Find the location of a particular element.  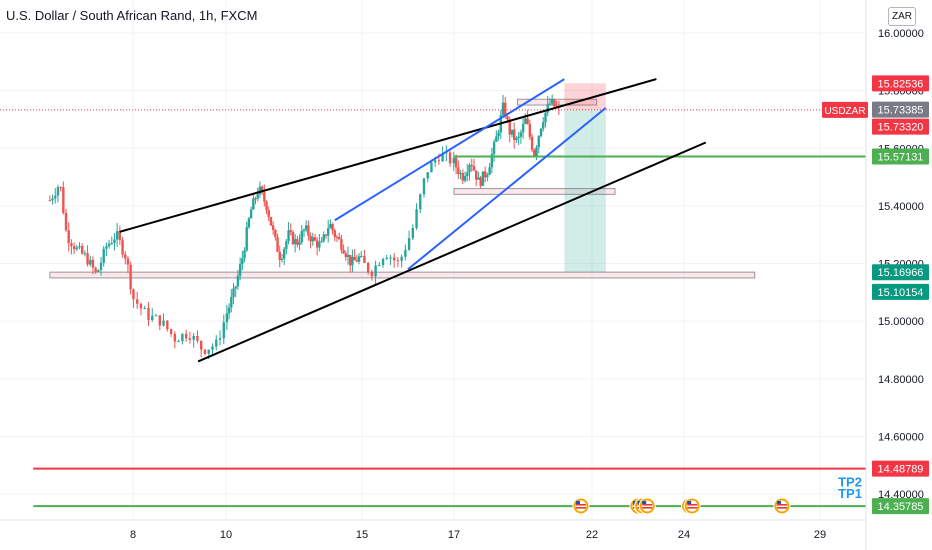

price-label-last: 15.73320 is located at coordinates (900, 126).